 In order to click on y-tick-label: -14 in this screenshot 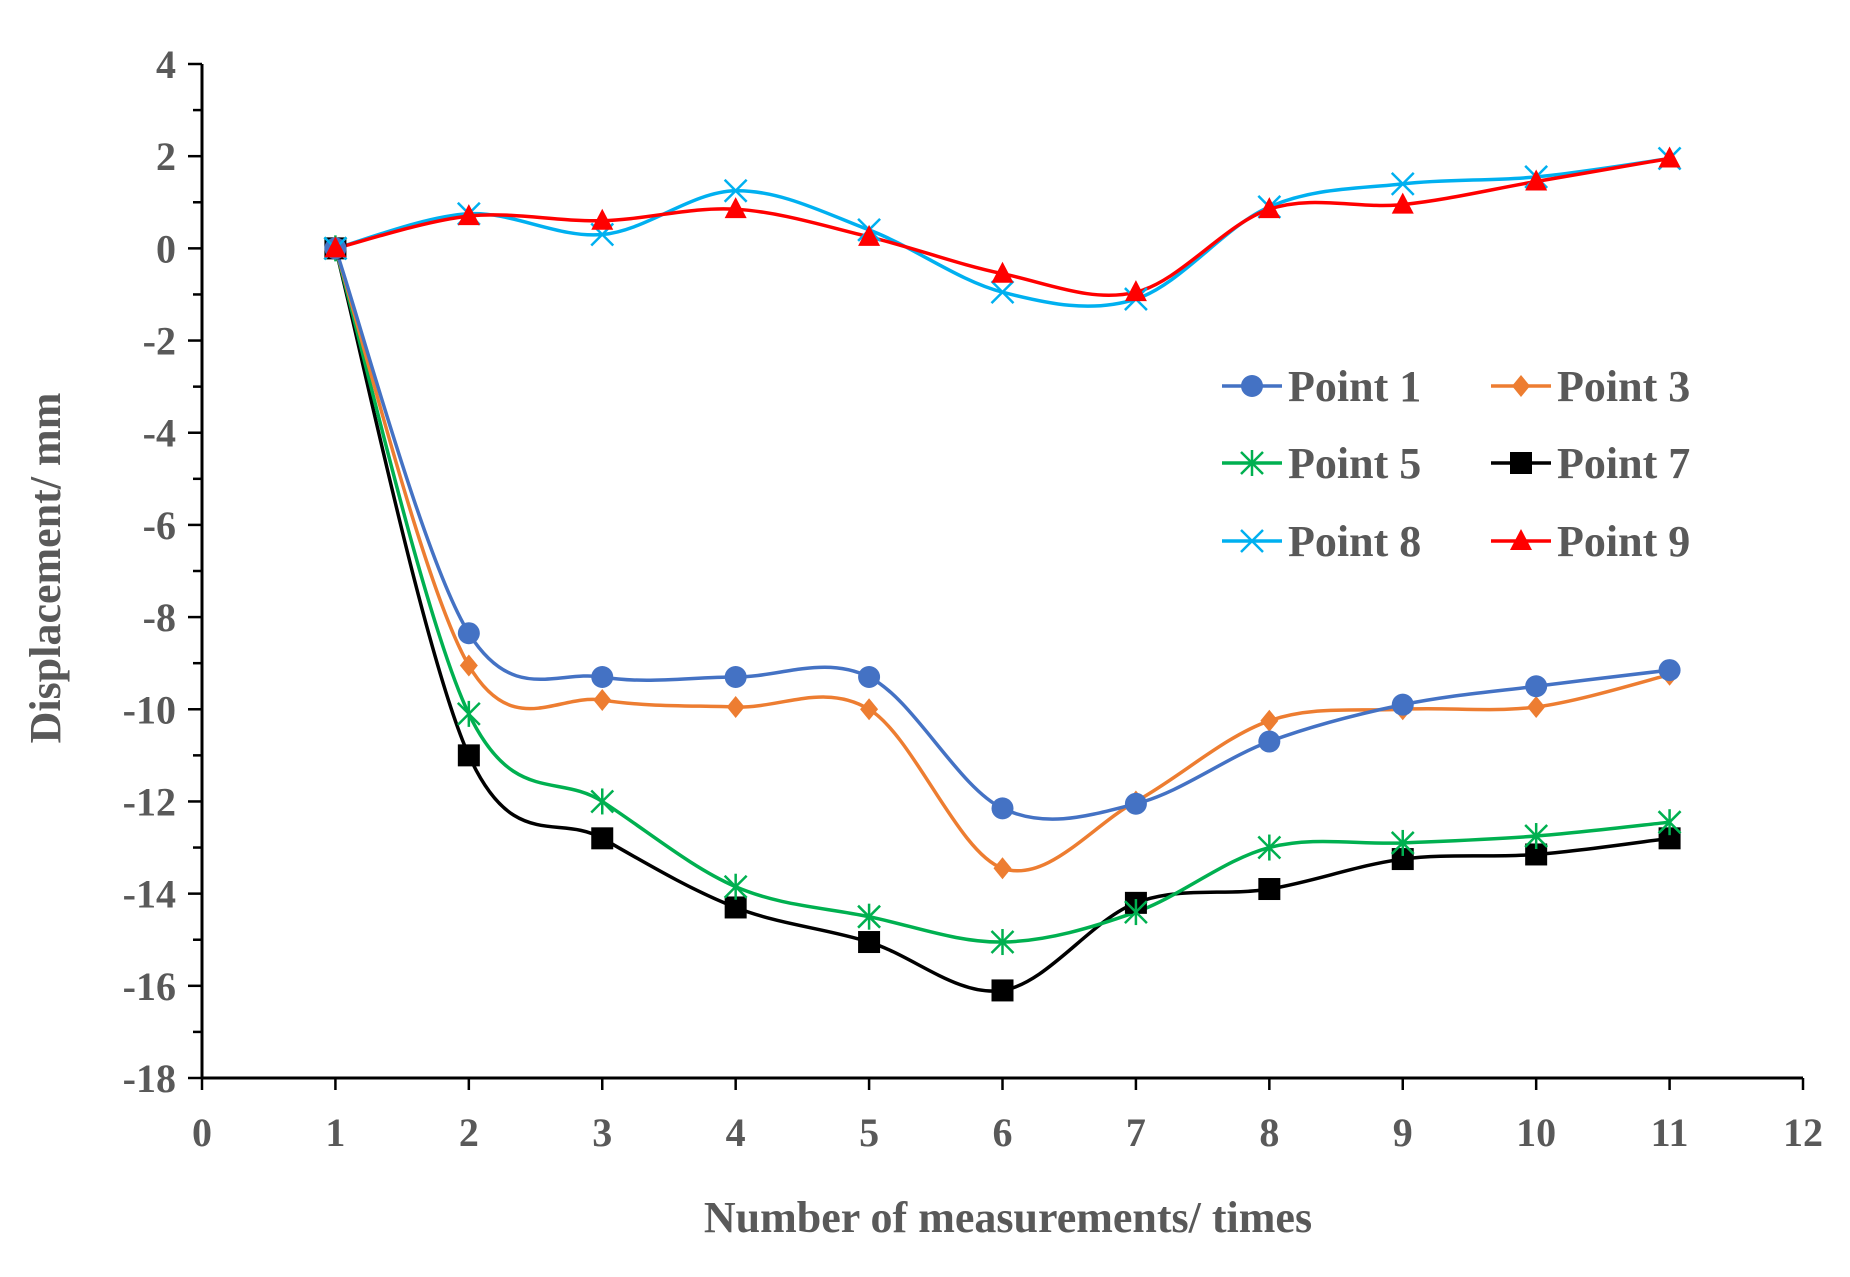, I will do `click(149, 894)`.